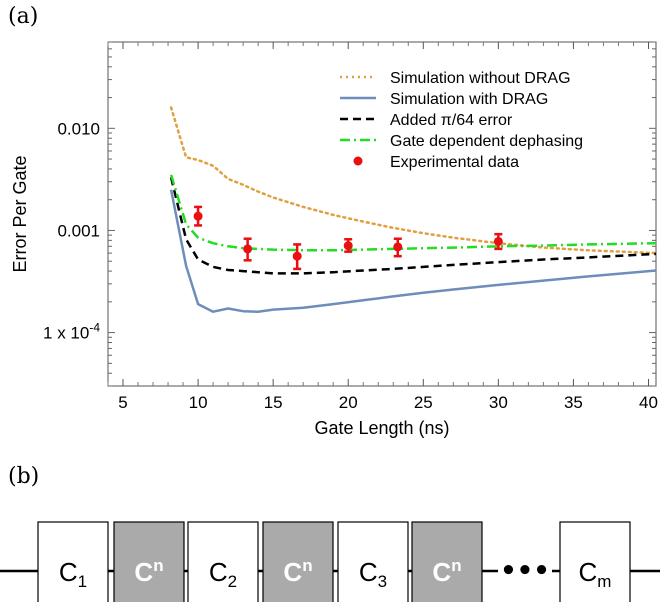 This screenshot has height=602, width=660. Describe the element at coordinates (223, 574) in the screenshot. I see `gate-label: C2` at that location.